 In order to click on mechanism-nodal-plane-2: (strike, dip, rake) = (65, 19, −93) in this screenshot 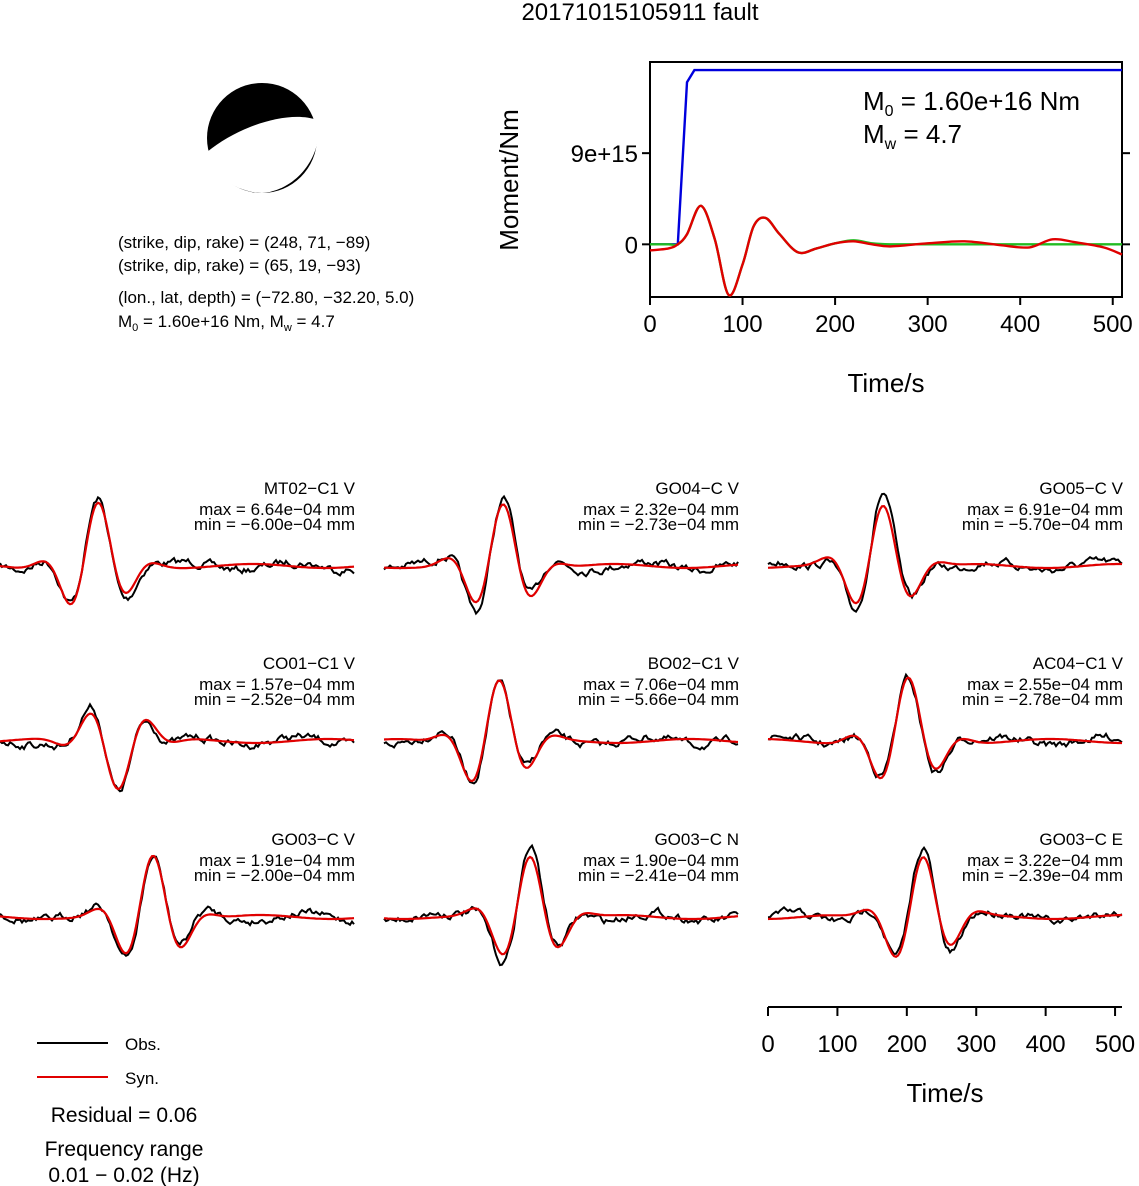, I will do `click(239, 265)`.